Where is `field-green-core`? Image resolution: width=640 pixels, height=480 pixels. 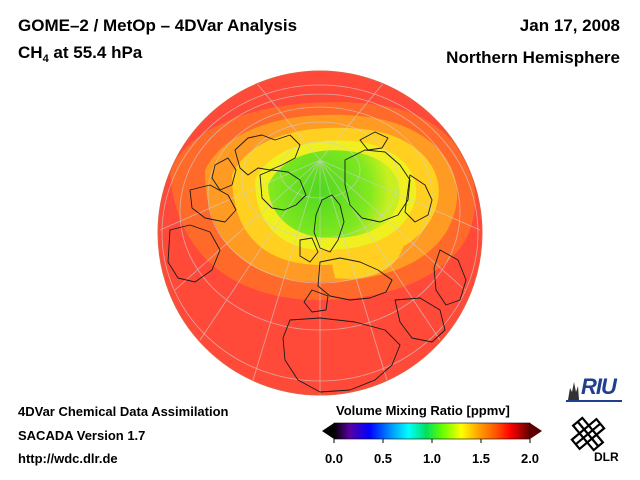 field-green-core is located at coordinates (334, 194).